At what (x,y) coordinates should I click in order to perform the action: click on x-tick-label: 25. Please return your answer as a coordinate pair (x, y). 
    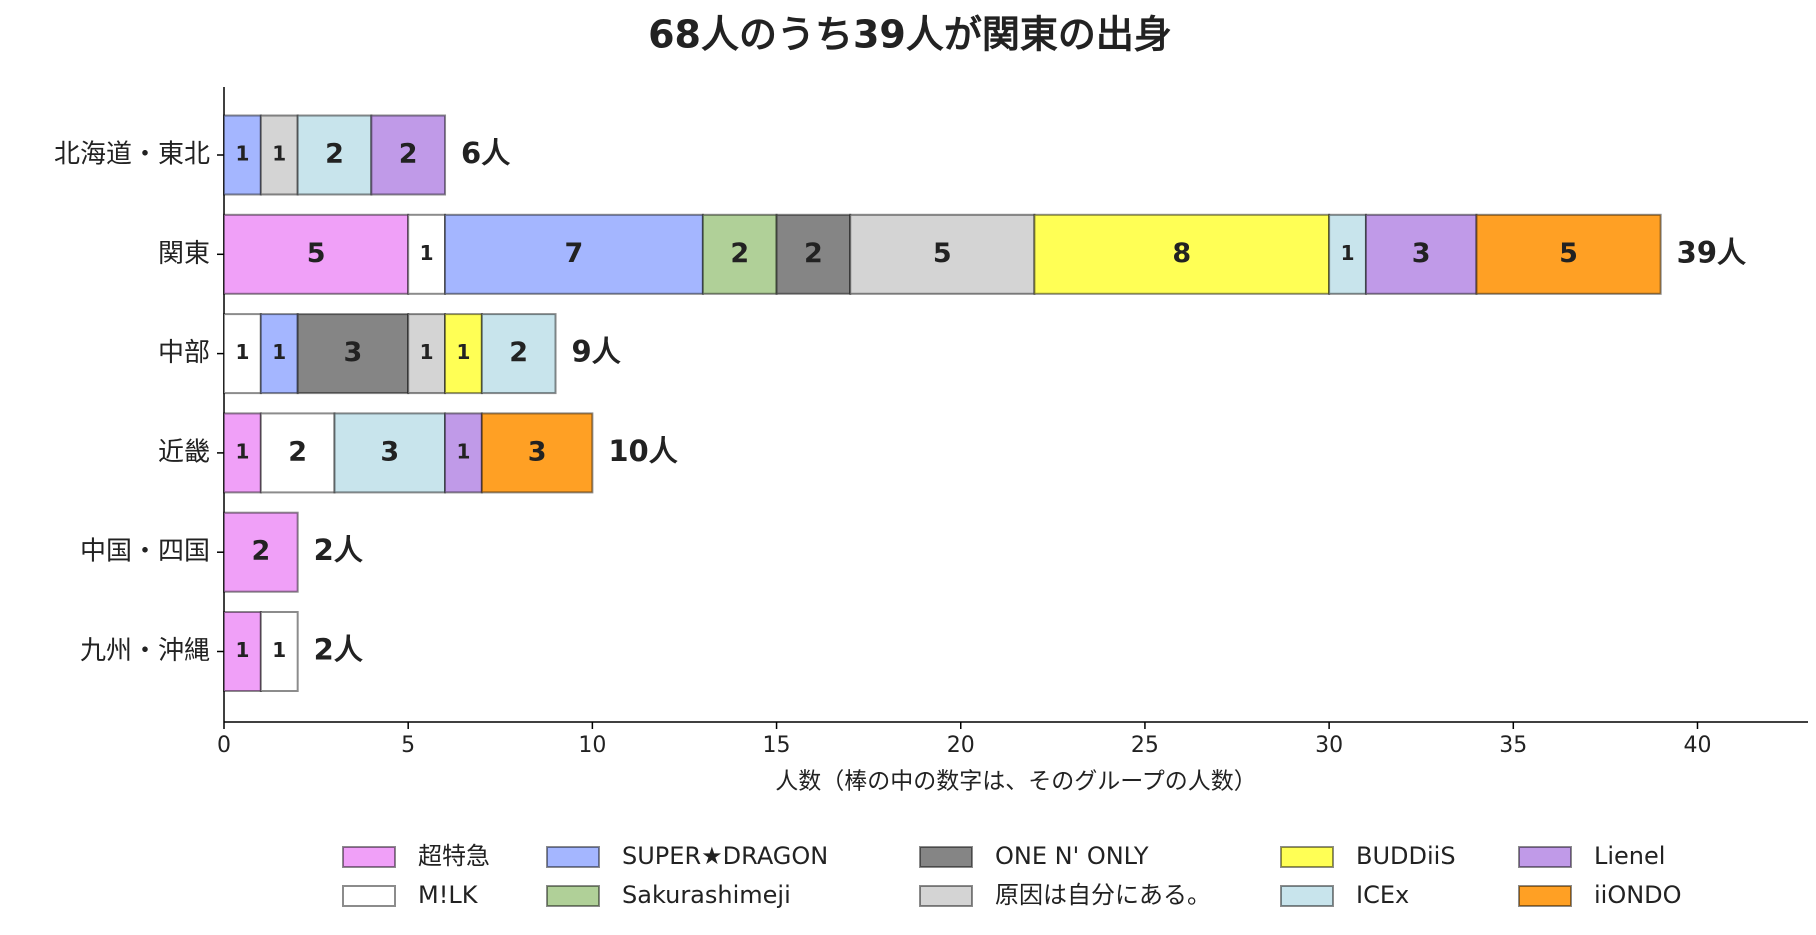
    Looking at the image, I should click on (1145, 745).